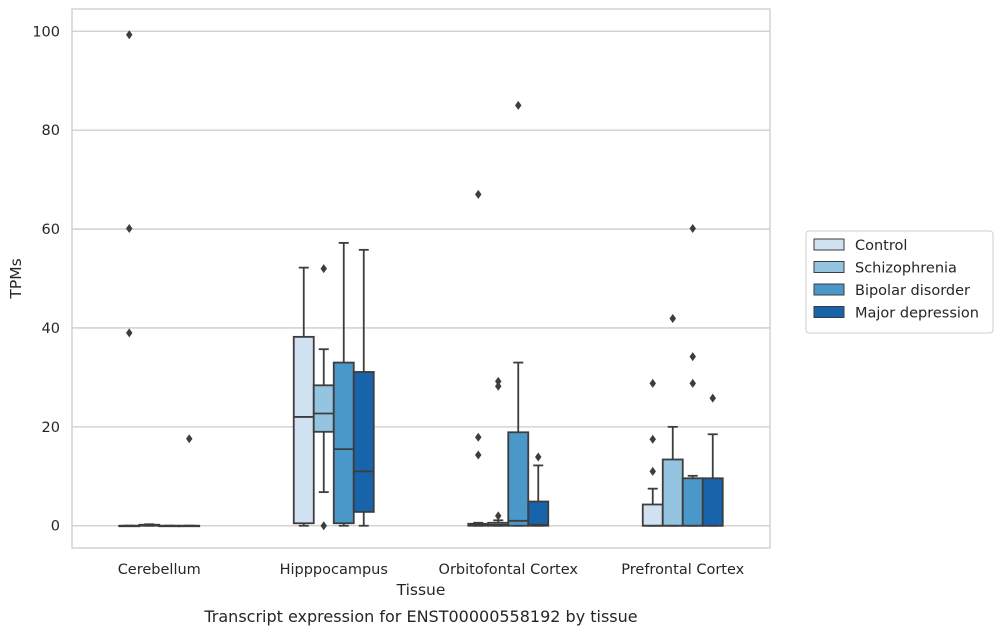  I want to click on y-tick-label: 80, so click(51, 131).